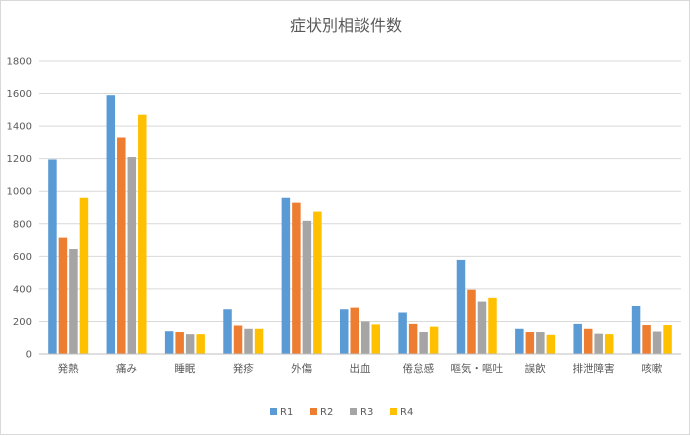 The height and width of the screenshot is (436, 690). I want to click on legend-label: R4, so click(406, 412).